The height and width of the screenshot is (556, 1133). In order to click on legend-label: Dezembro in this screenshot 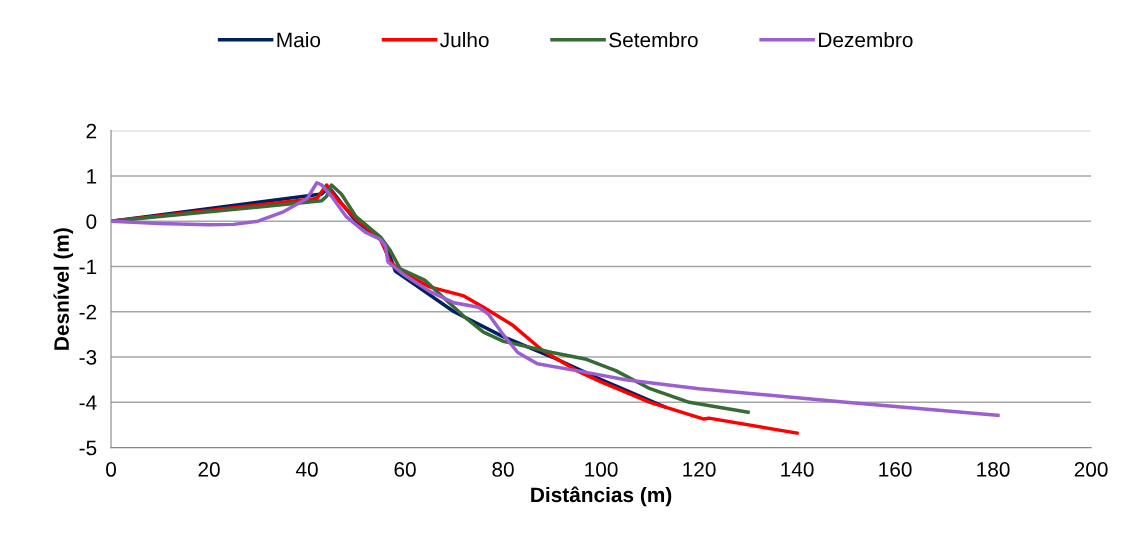, I will do `click(866, 39)`.